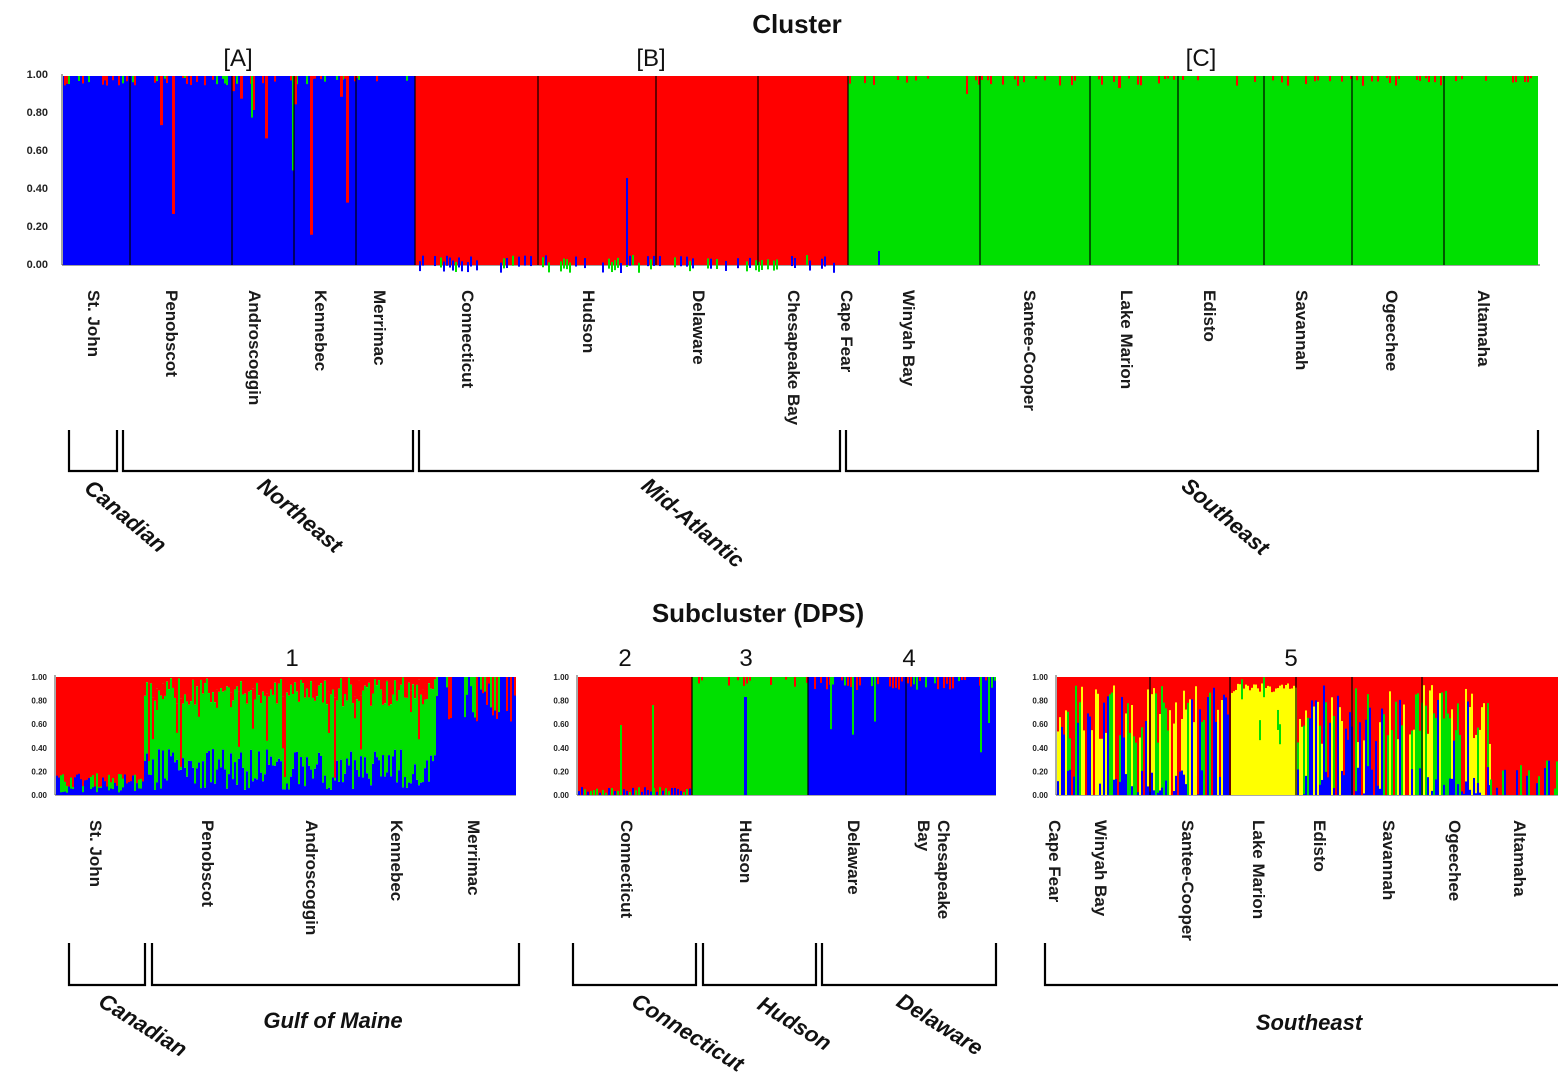  What do you see at coordinates (1209, 316) in the screenshot?
I see `pop-label-edisto: Edisto` at bounding box center [1209, 316].